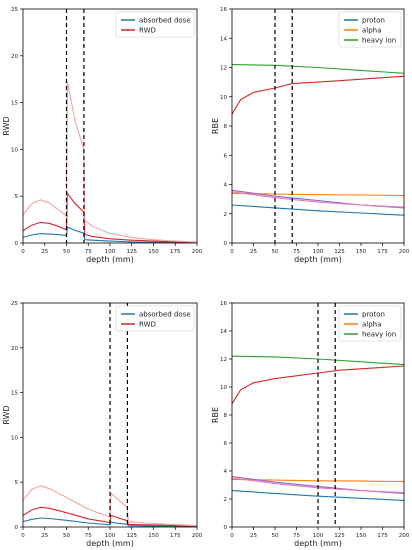  I want to click on y-tick-label: 25, so click(14, 304).